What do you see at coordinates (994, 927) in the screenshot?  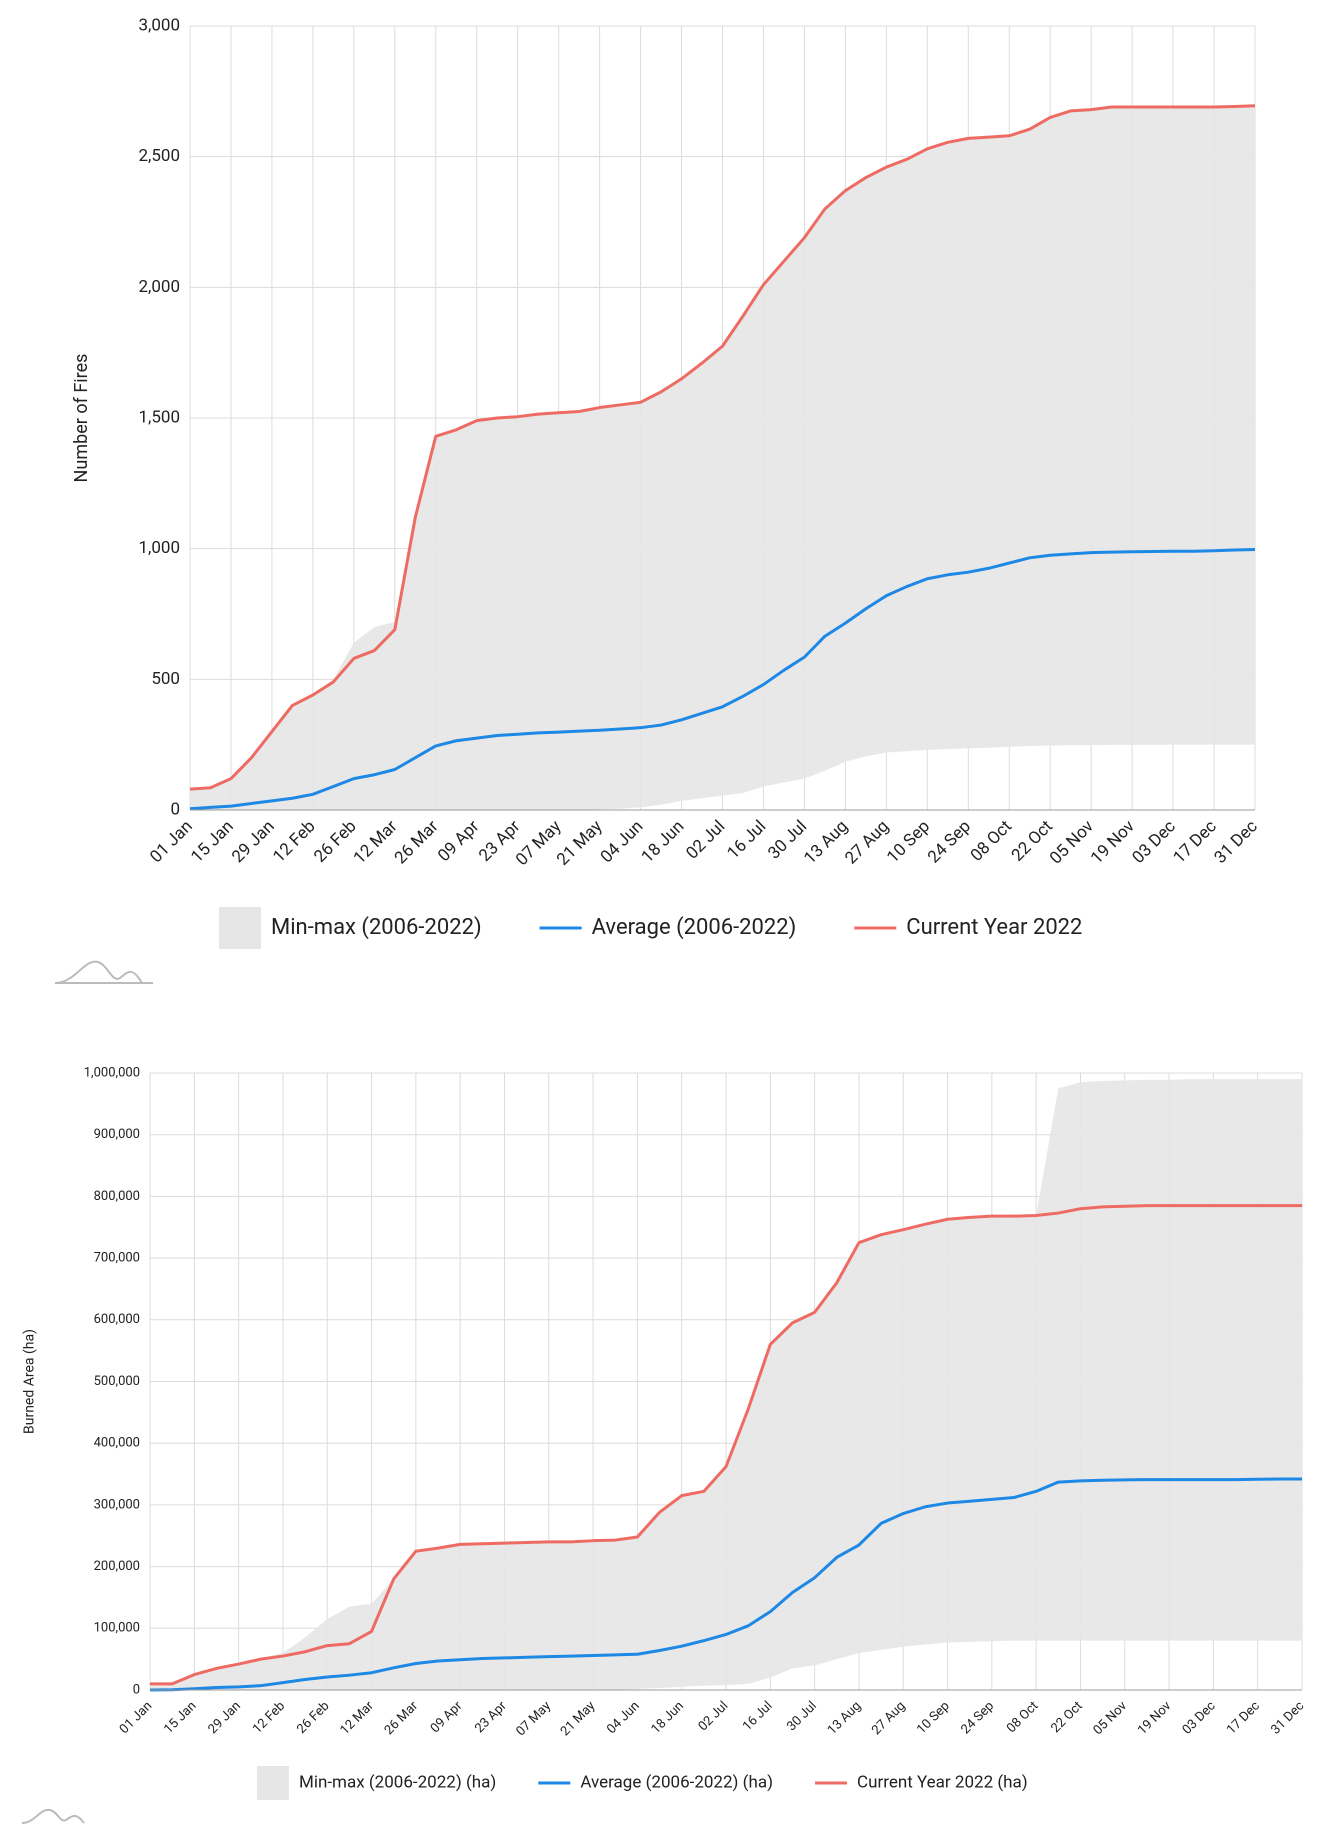 I see `legend-label: Current Year 2022` at bounding box center [994, 927].